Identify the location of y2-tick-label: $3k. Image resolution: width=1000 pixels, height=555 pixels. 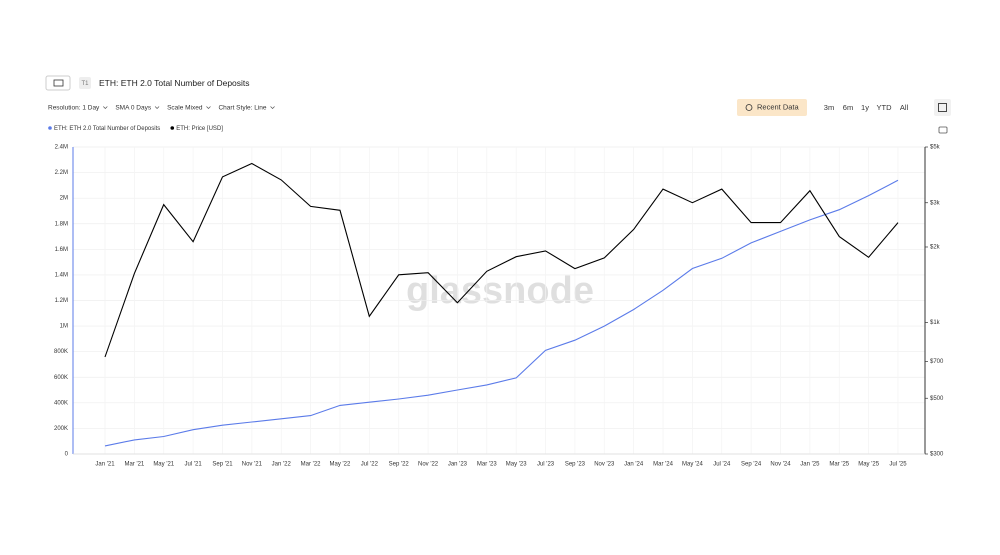
(935, 203).